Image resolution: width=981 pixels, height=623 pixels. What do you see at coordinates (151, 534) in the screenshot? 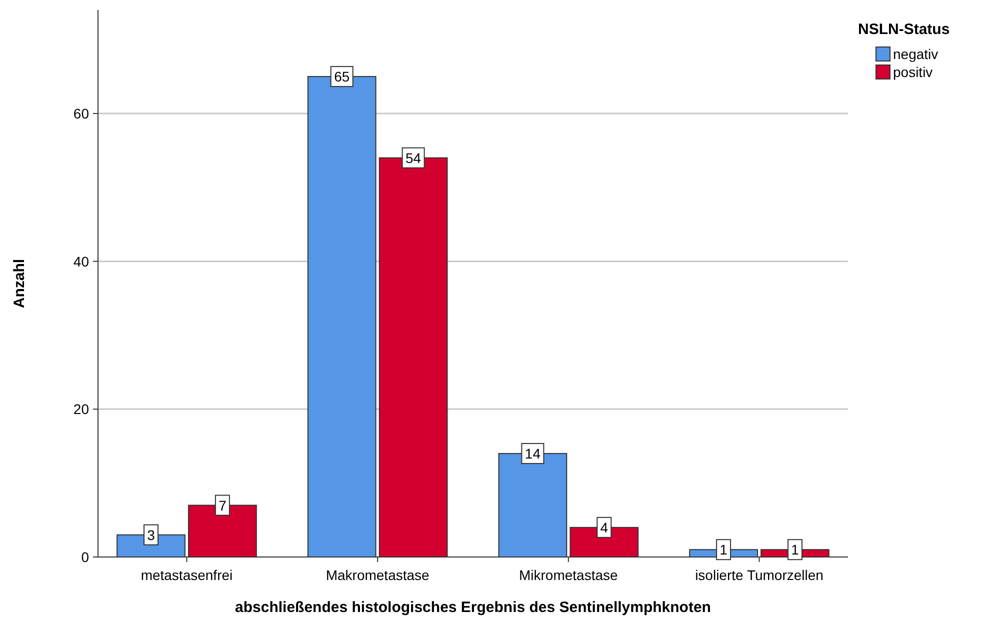
I see `data-label: 3` at bounding box center [151, 534].